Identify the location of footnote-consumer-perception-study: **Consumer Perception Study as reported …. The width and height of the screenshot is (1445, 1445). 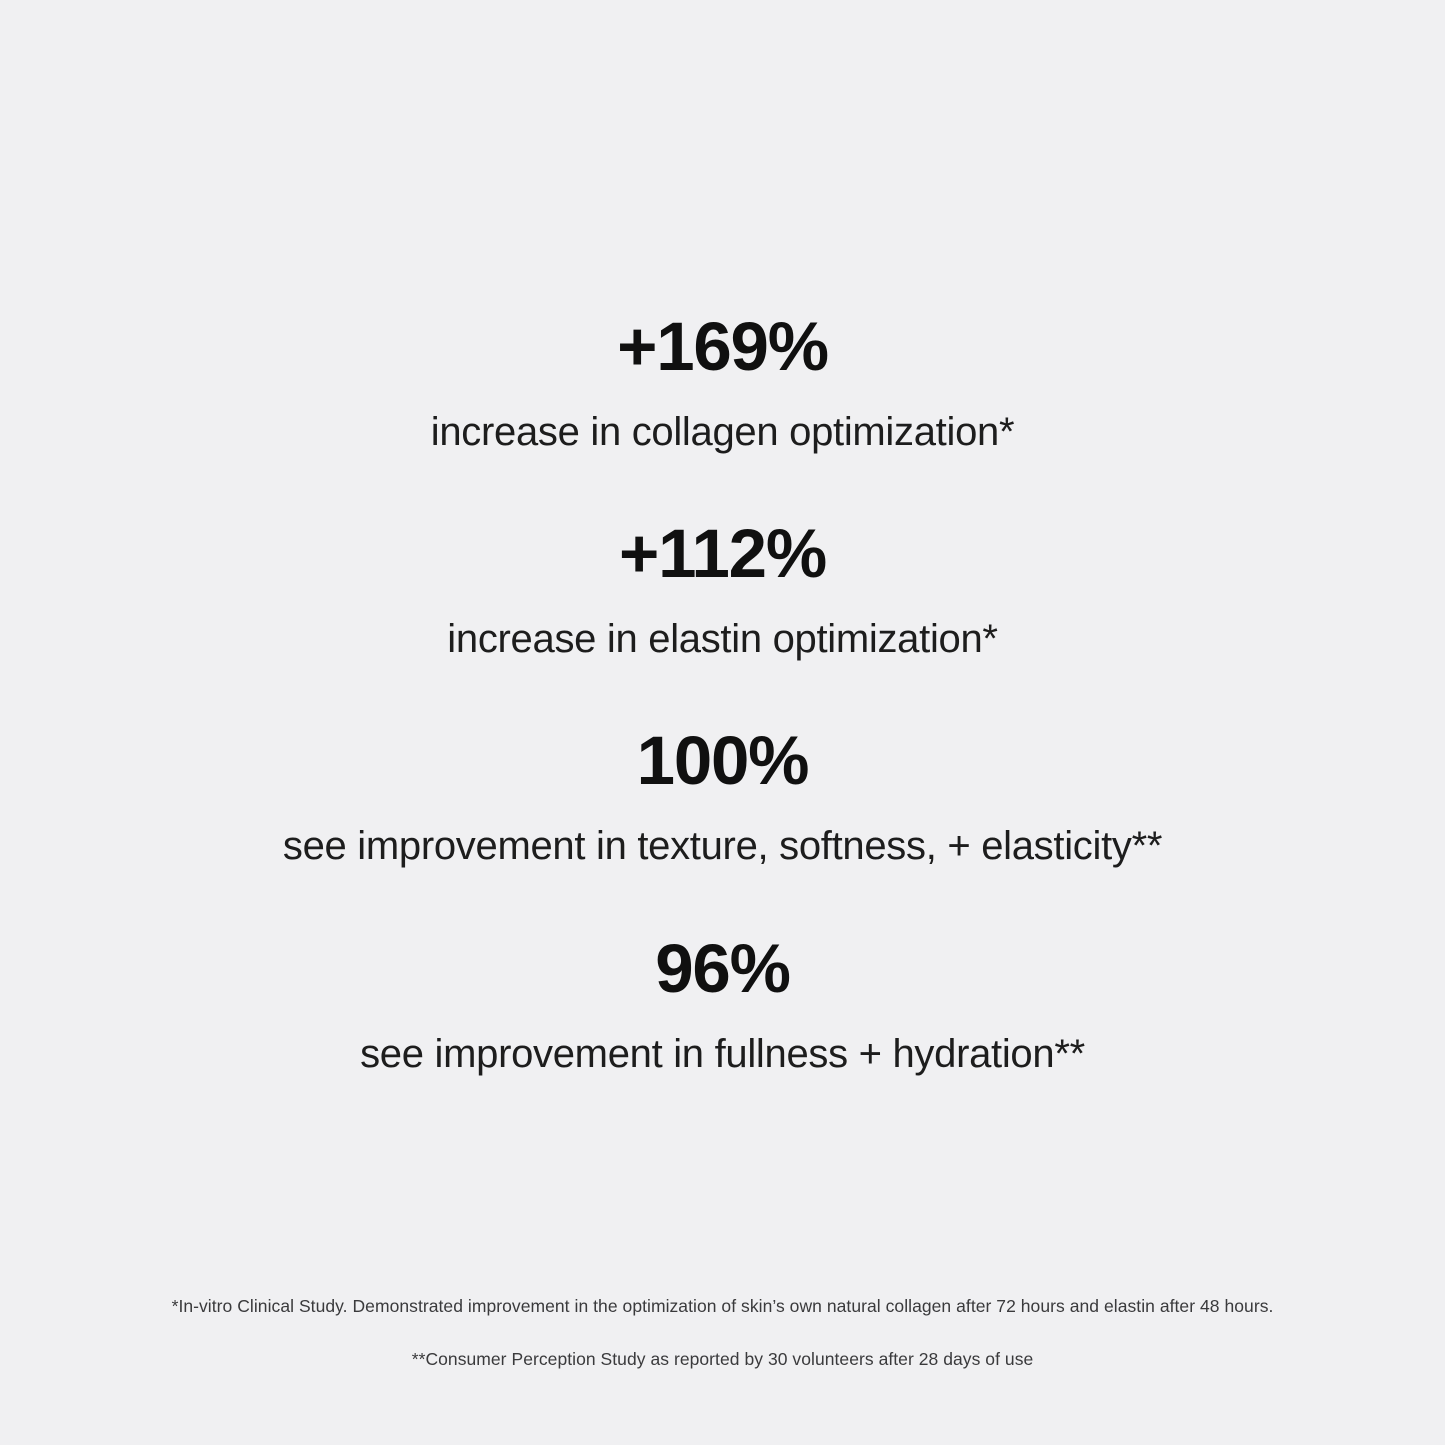
(722, 1358).